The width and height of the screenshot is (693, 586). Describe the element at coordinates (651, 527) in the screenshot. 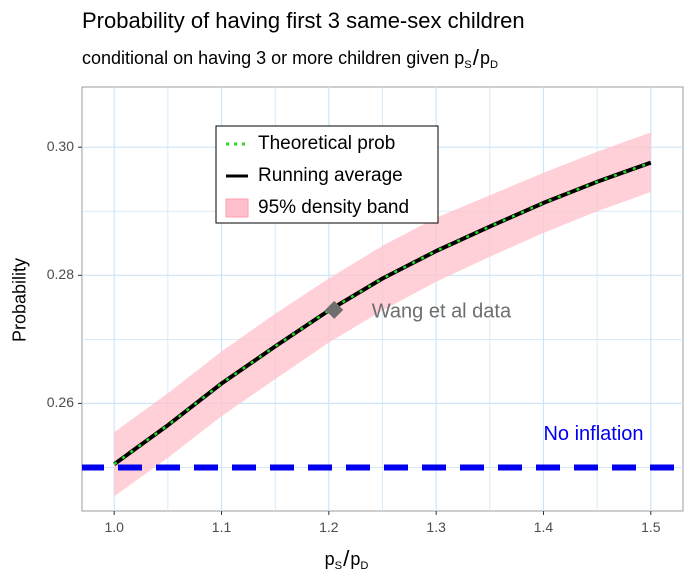

I see `x-tick-label: 1.5` at that location.